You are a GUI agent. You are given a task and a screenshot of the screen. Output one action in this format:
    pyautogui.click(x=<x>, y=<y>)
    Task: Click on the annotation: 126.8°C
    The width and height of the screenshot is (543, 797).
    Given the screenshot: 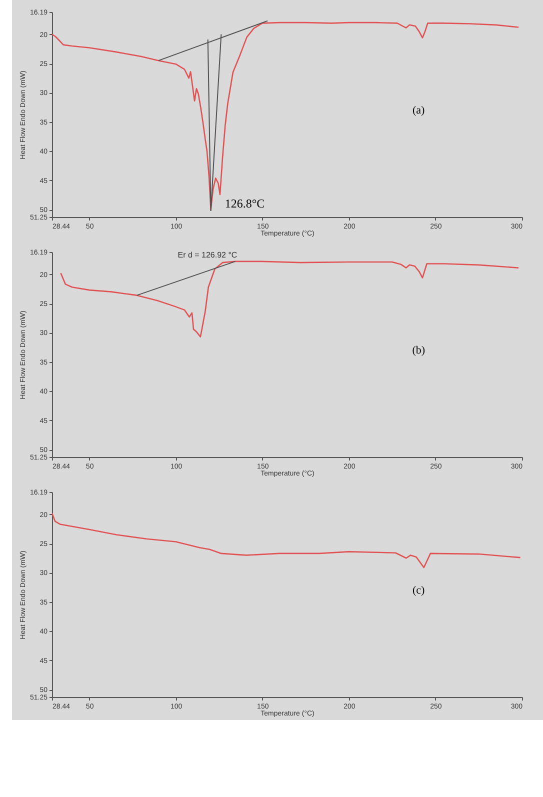 What is the action you would take?
    pyautogui.click(x=244, y=203)
    